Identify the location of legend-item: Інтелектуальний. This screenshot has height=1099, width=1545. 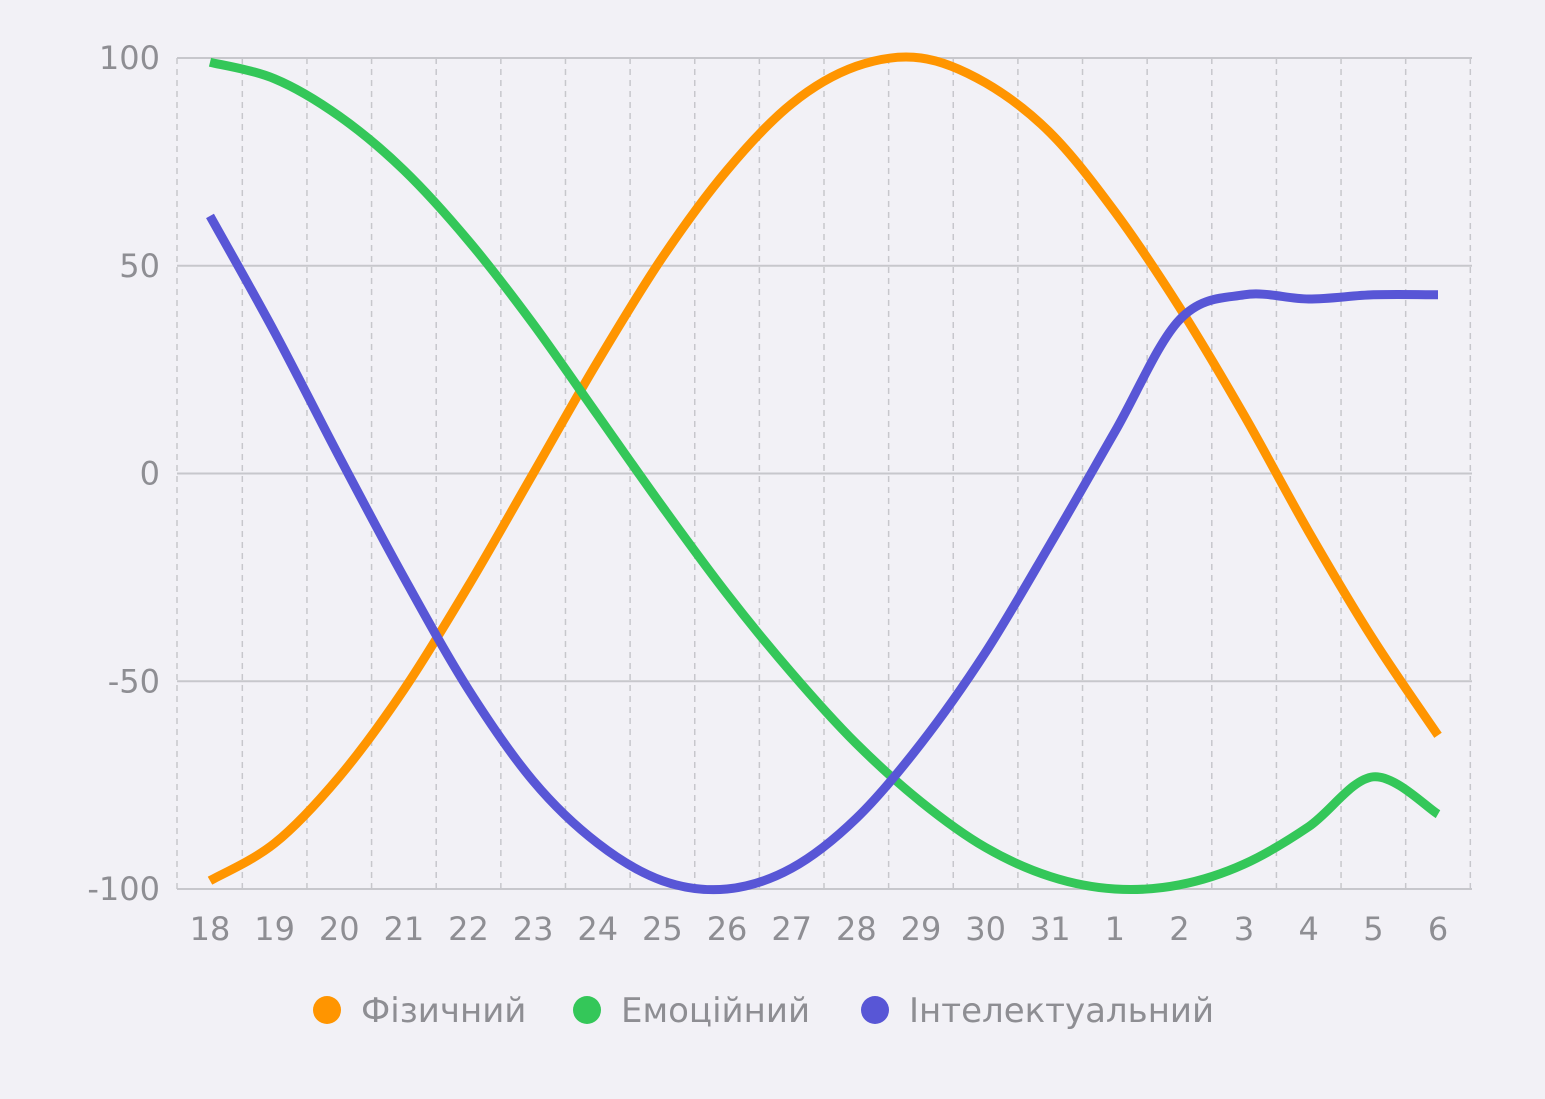
(1037, 1011).